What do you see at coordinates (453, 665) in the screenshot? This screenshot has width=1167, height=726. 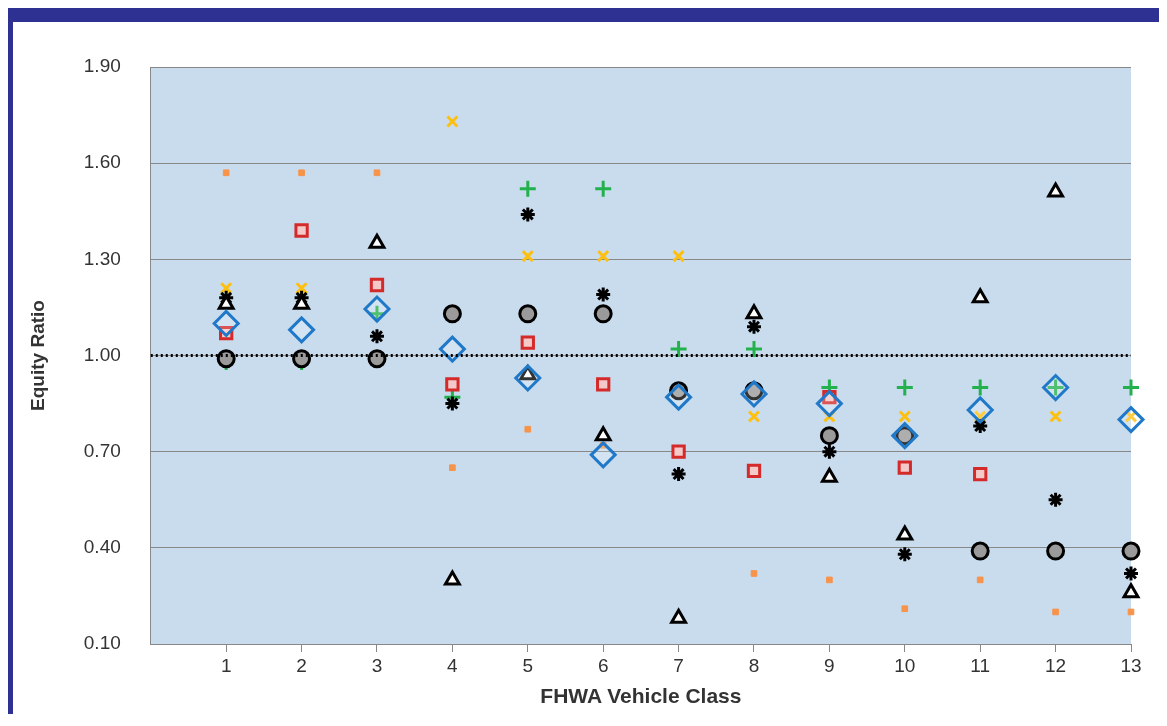 I see `x-tick-label: 4` at bounding box center [453, 665].